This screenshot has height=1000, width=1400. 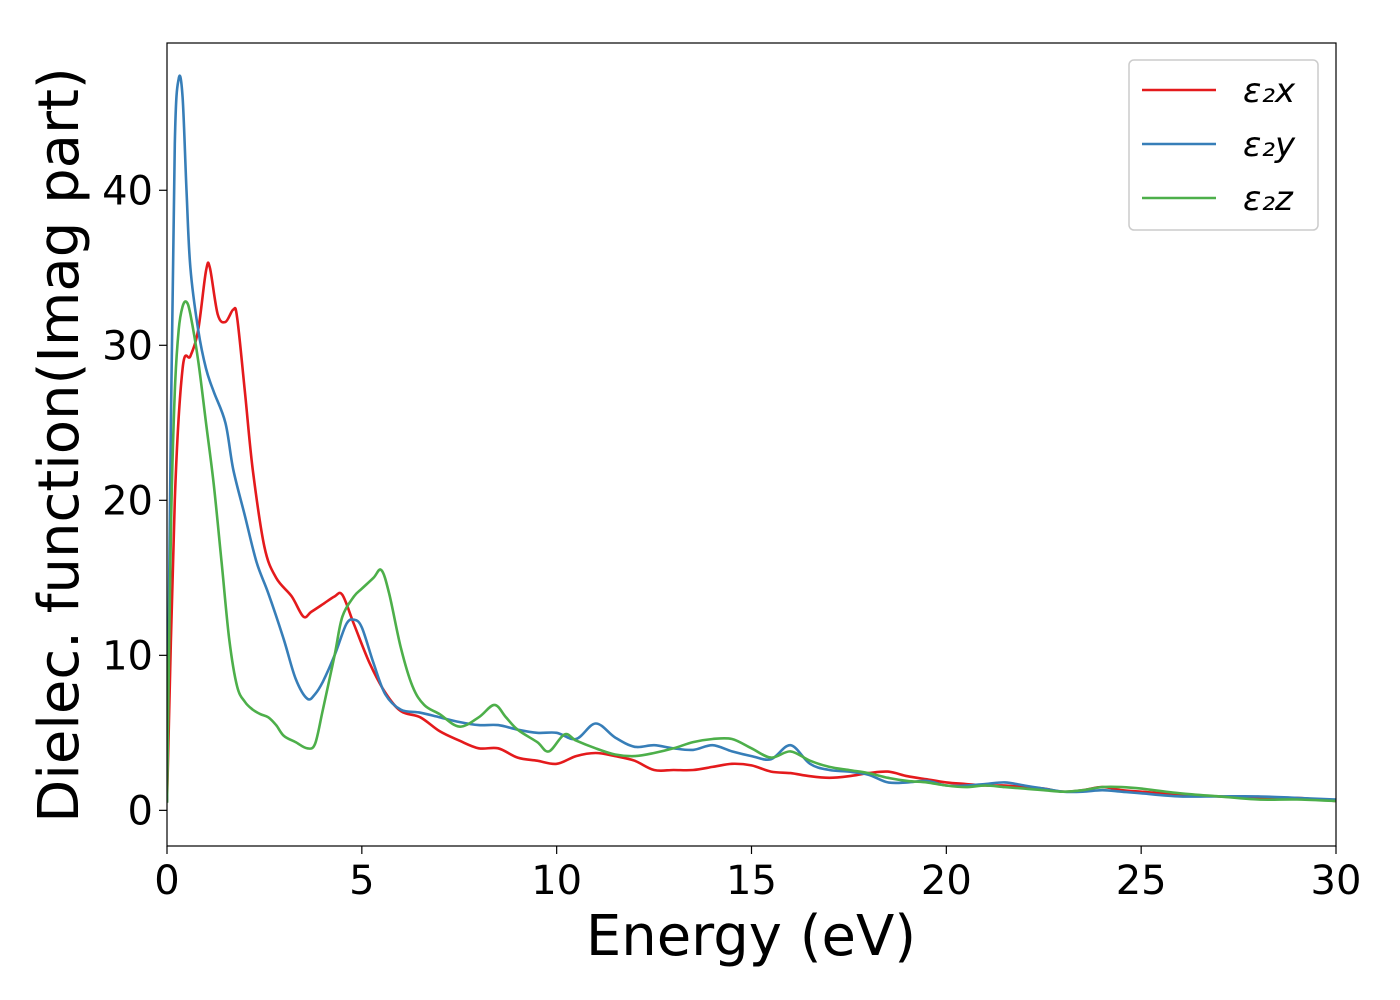 I want to click on legend-label-1: ε₂x, so click(x=1269, y=91).